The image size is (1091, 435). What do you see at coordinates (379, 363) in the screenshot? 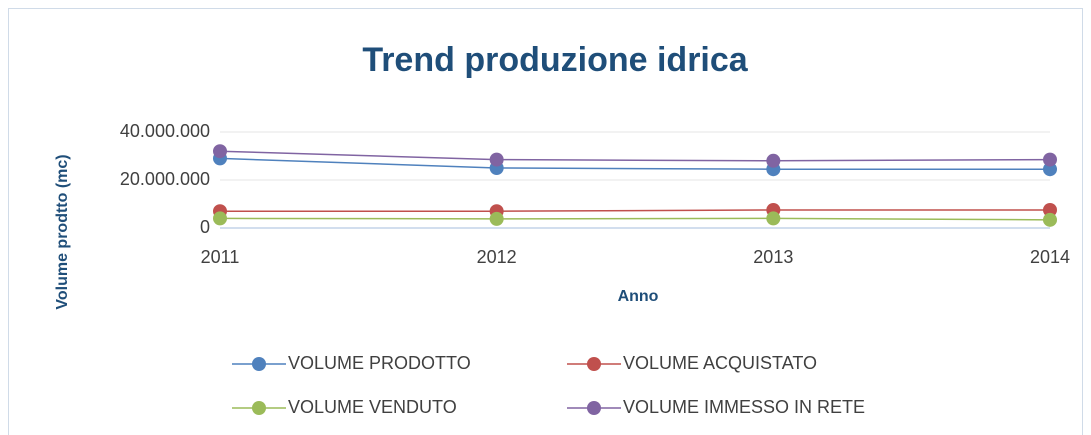
I see `legend-label: VOLUME PRODOTTO` at bounding box center [379, 363].